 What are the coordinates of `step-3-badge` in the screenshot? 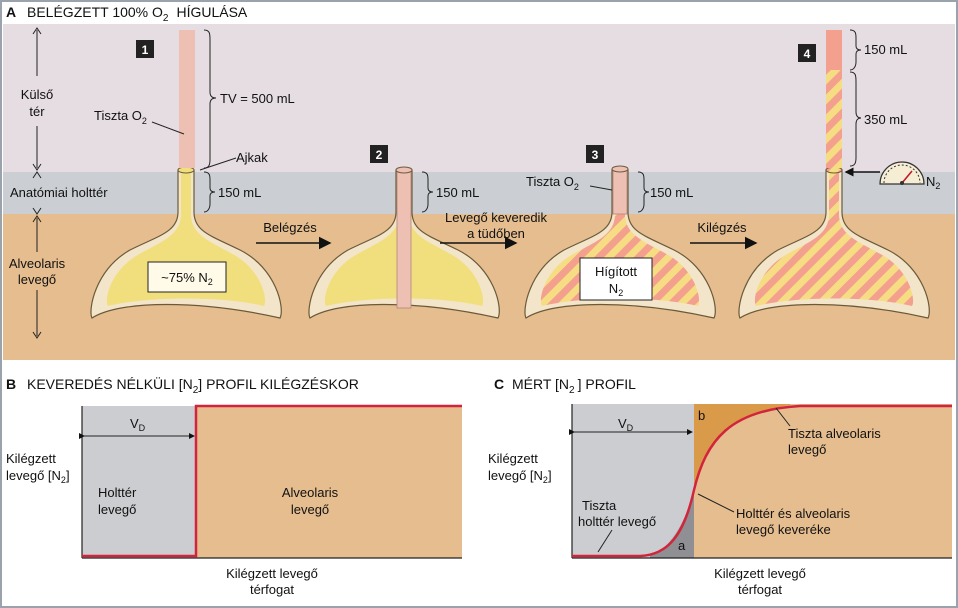 It's located at (595, 154).